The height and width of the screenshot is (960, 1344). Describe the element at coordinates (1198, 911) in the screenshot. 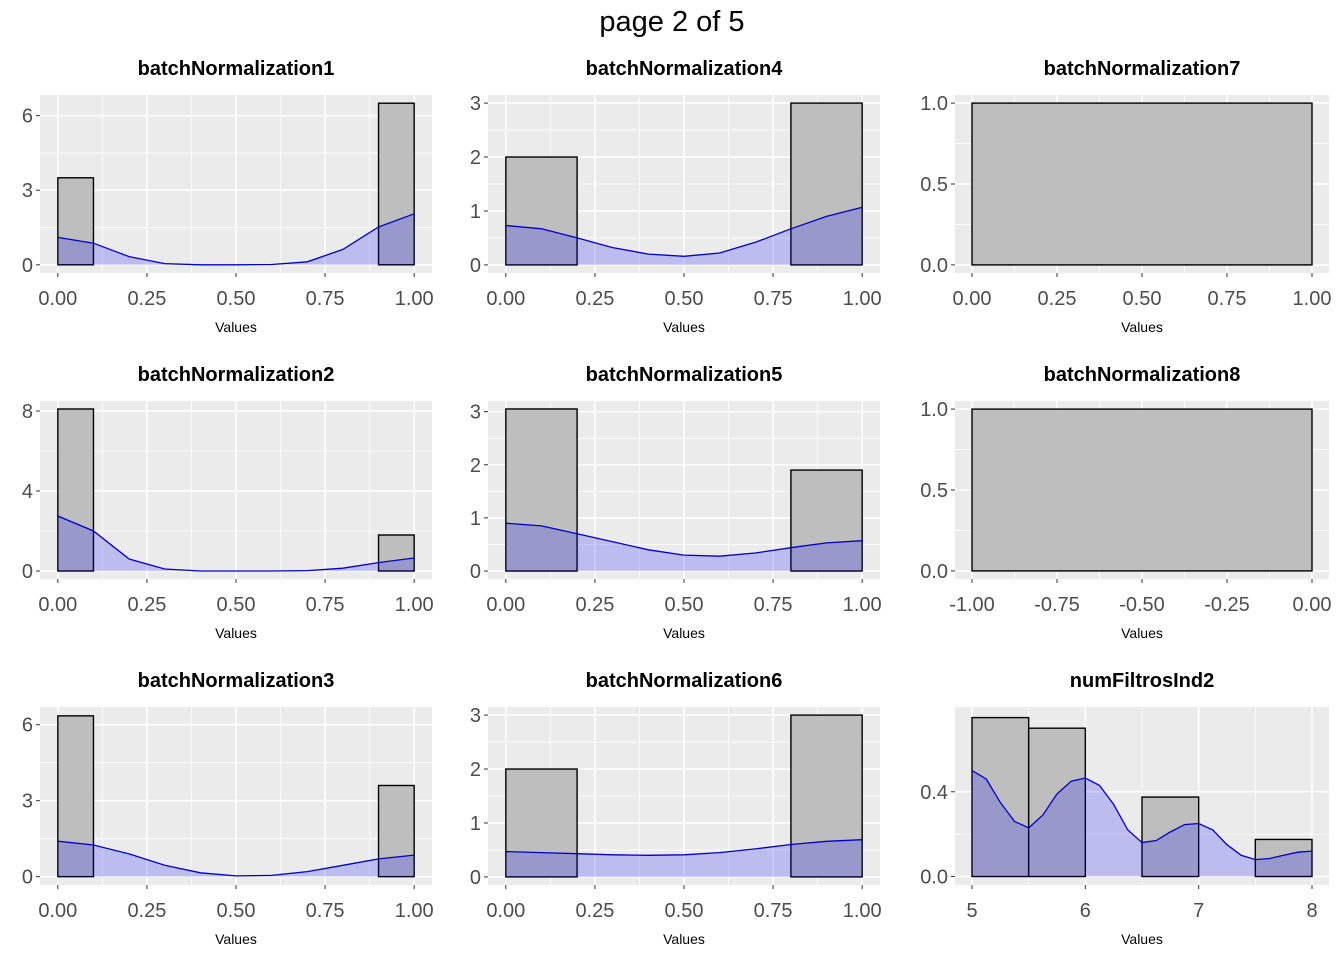

I see `x-tick-label: 7` at that location.